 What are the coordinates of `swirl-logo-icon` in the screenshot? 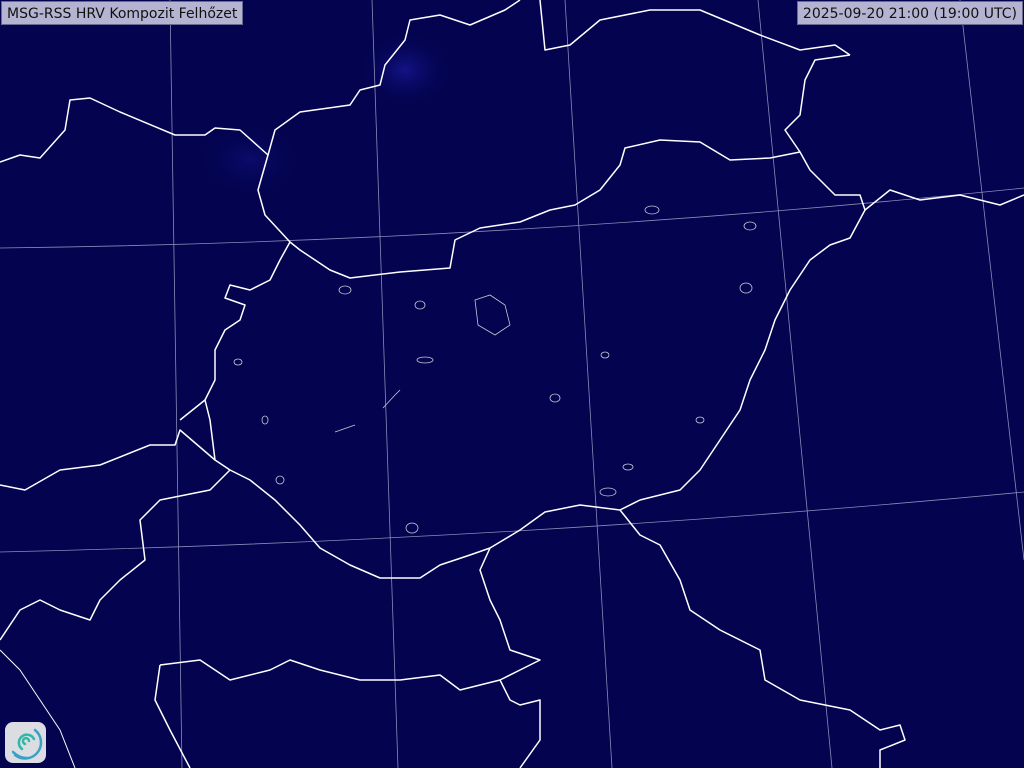 It's located at (25, 742).